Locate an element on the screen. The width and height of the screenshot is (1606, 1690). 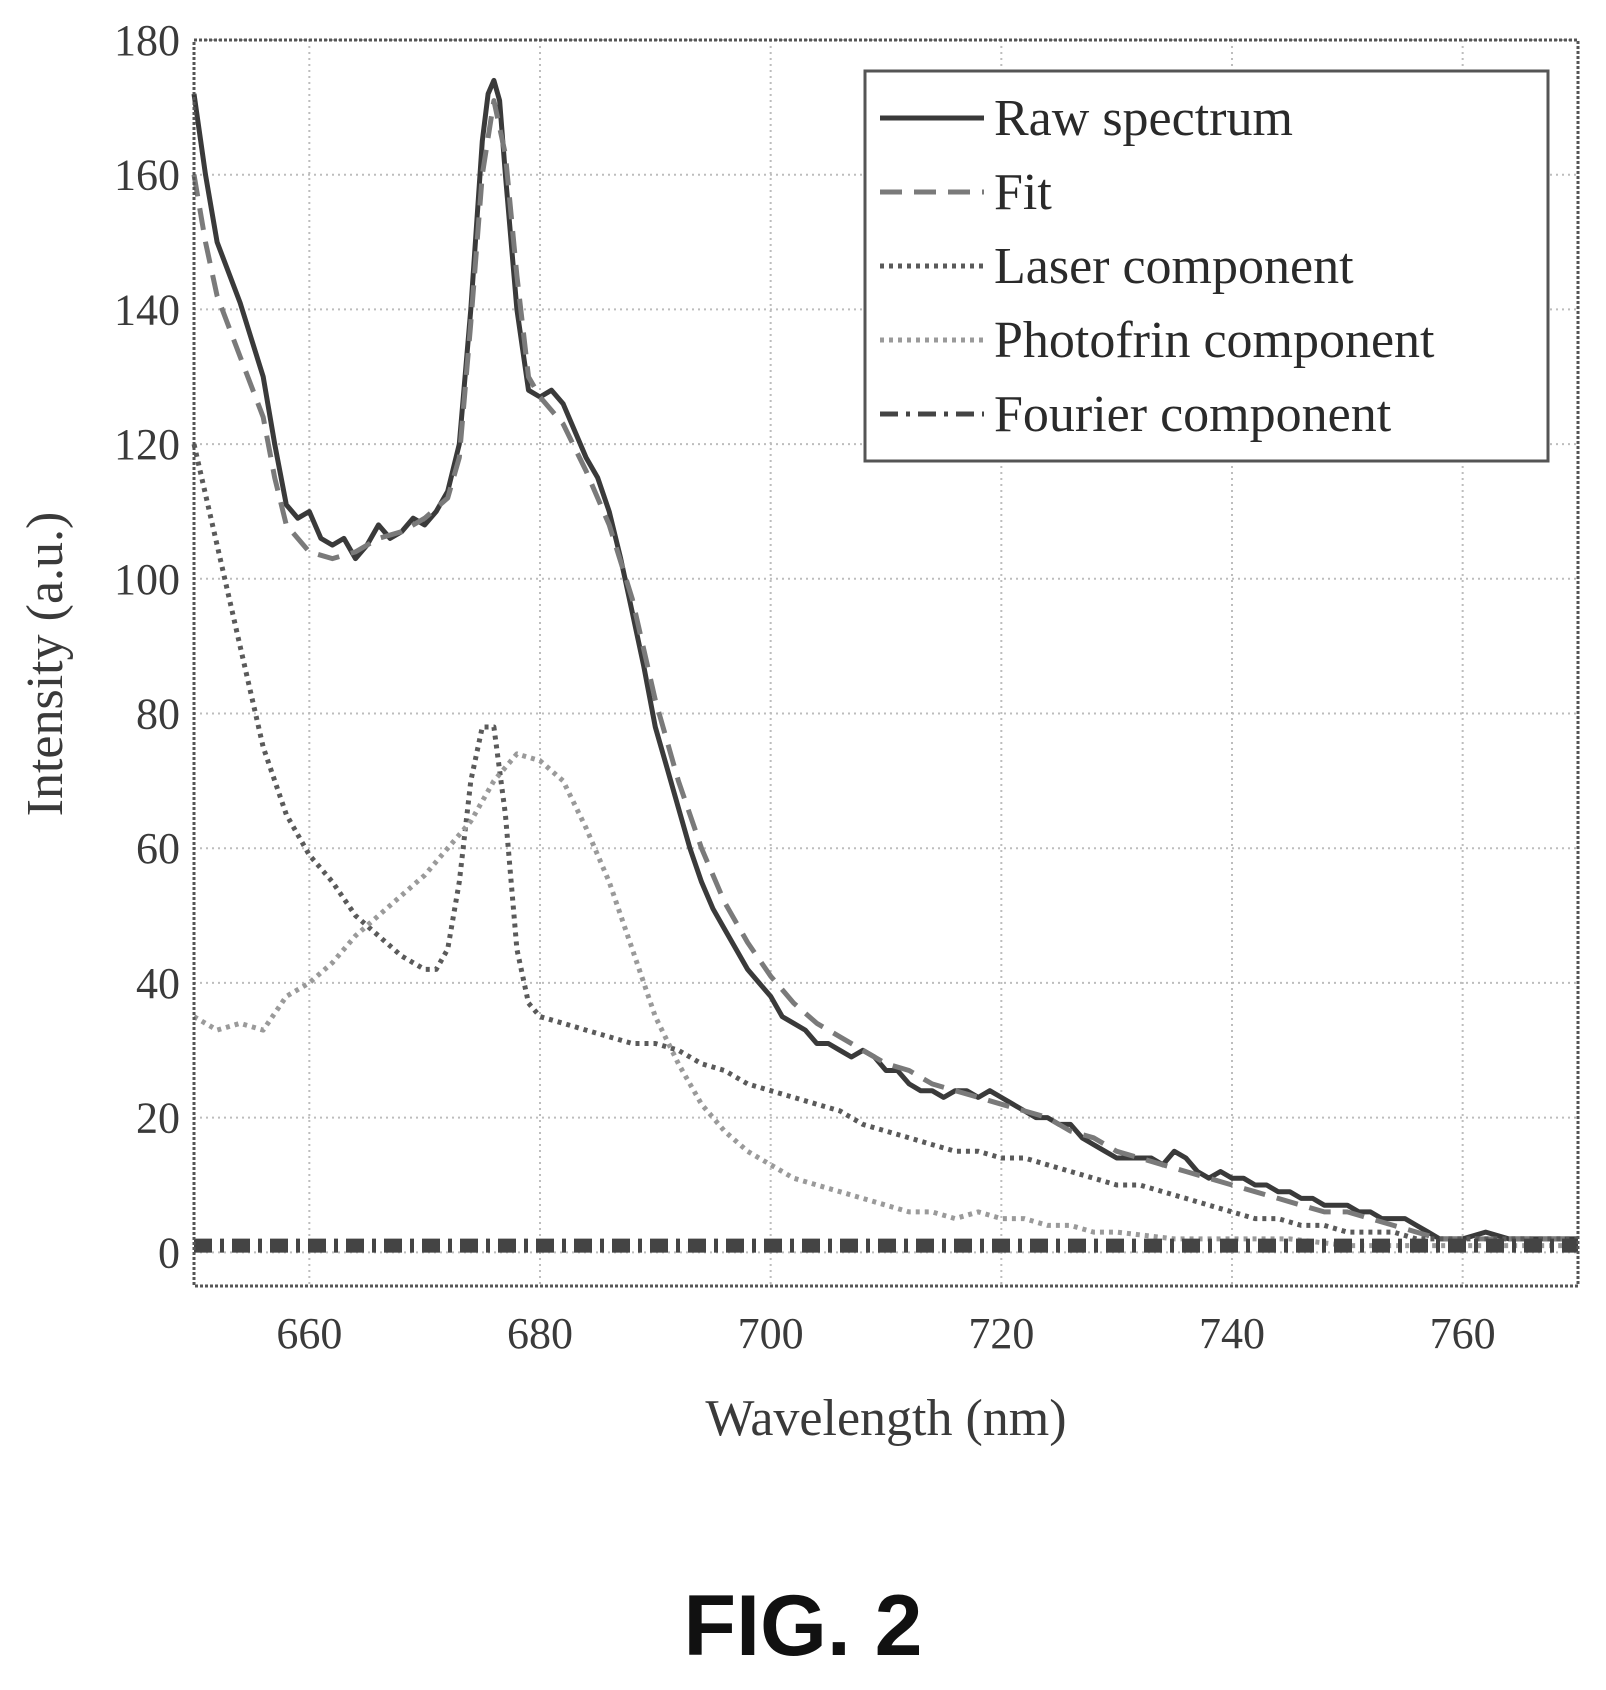
x-tick-label-5: 760 is located at coordinates (1463, 1333).